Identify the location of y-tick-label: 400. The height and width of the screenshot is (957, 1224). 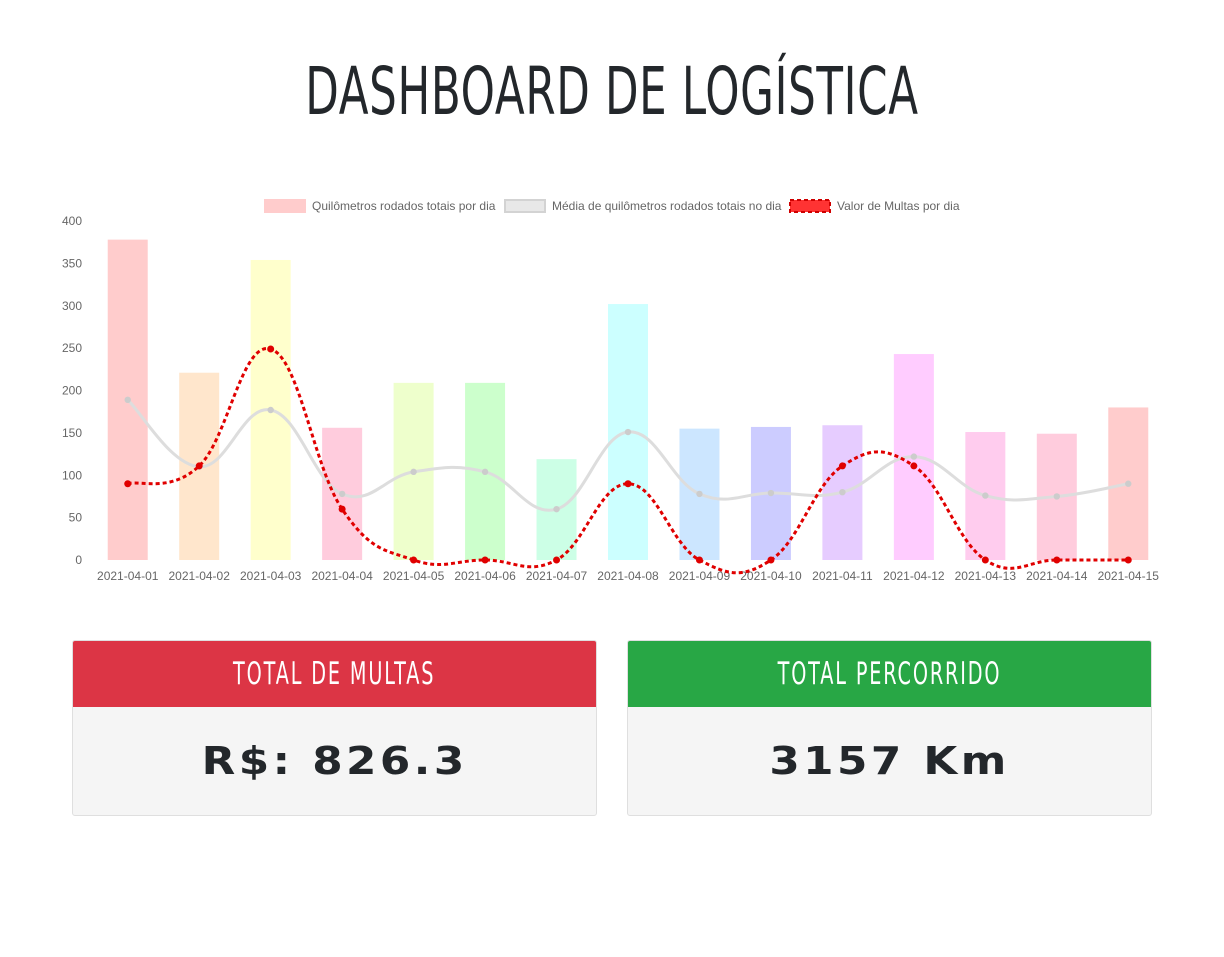
(72, 221).